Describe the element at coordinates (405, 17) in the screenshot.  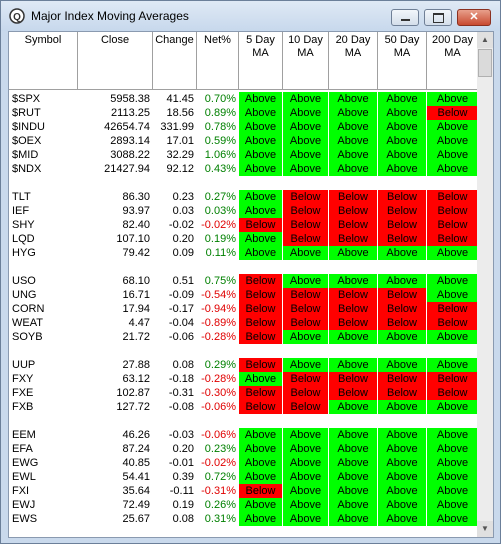
I see `minimize-button` at that location.